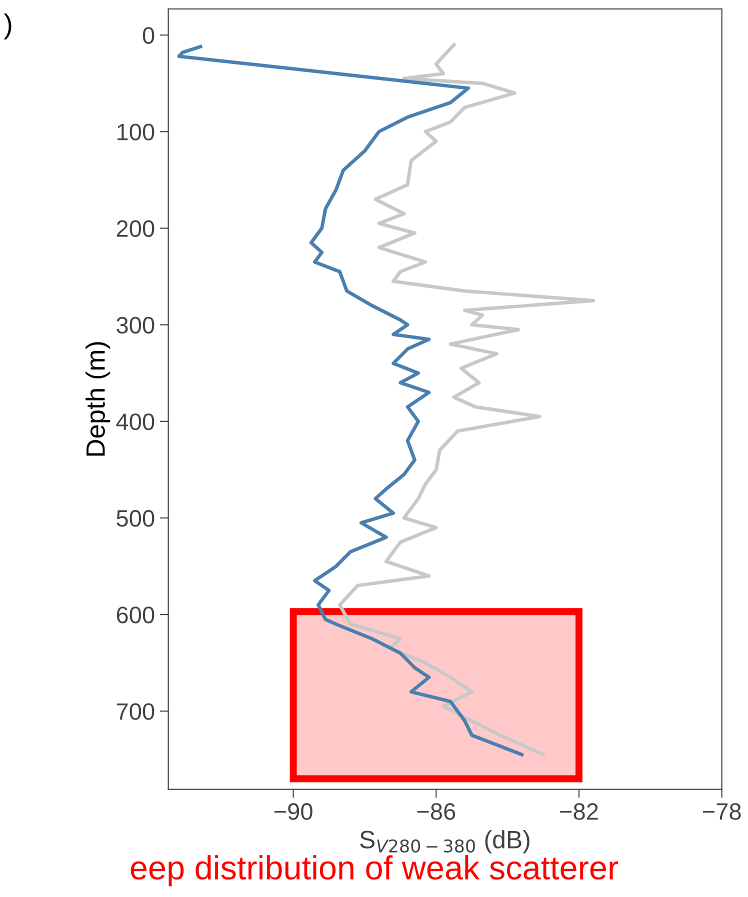 The width and height of the screenshot is (748, 897). I want to click on y-axis-title: Depth (m), so click(98, 399).